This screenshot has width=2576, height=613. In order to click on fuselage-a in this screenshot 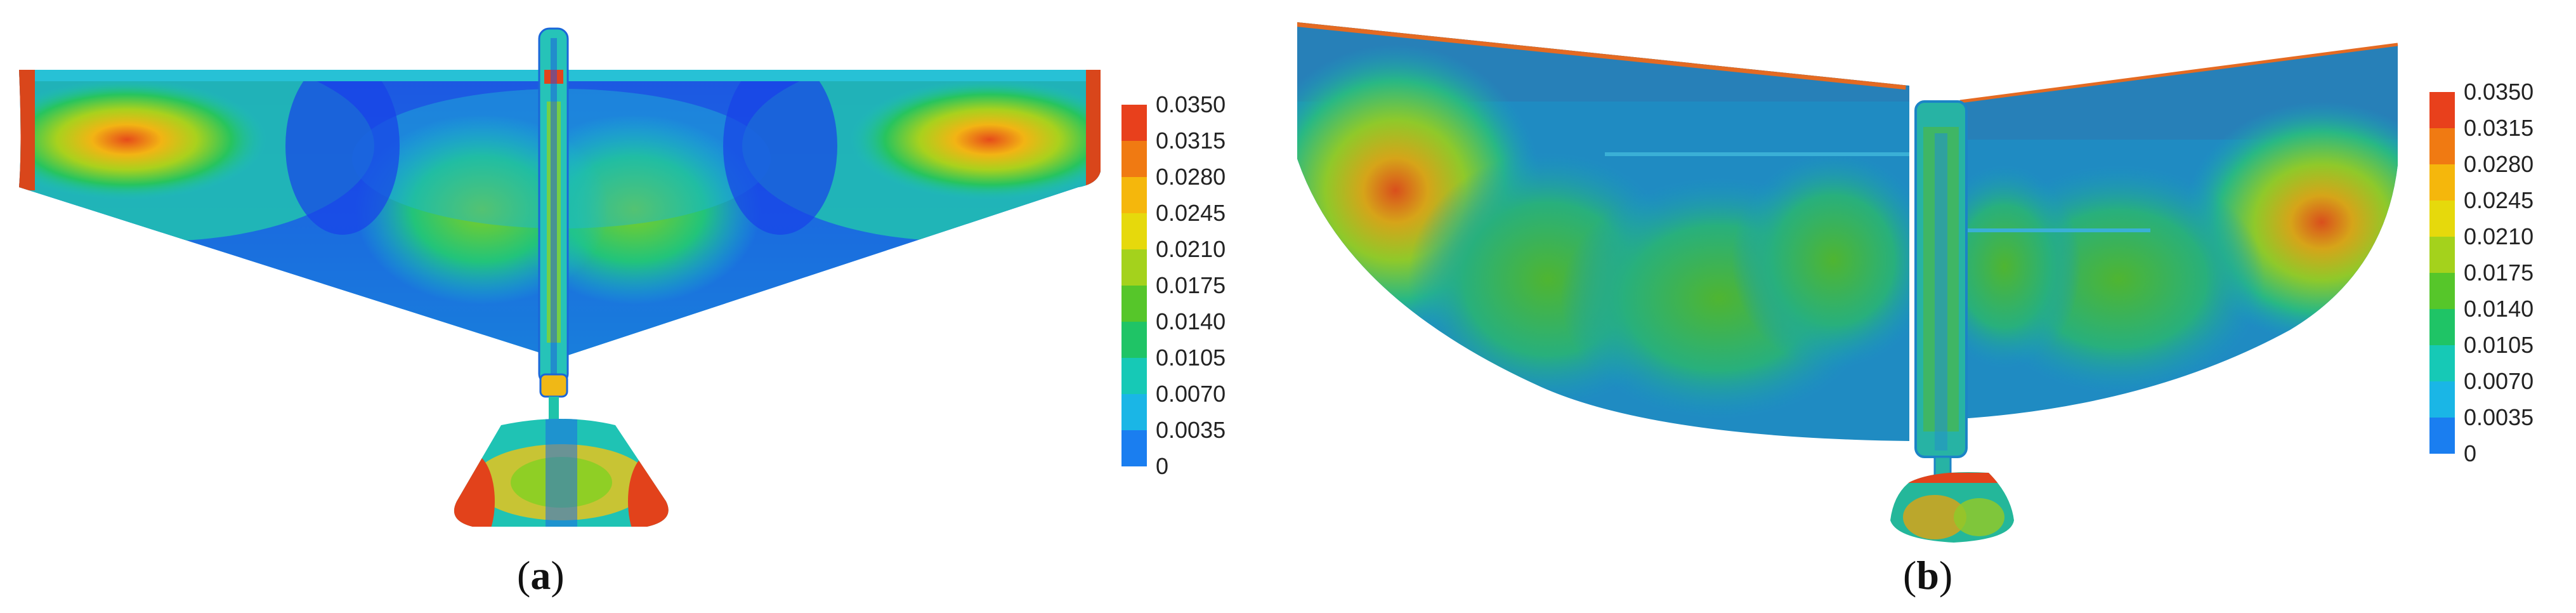, I will do `click(553, 227)`.